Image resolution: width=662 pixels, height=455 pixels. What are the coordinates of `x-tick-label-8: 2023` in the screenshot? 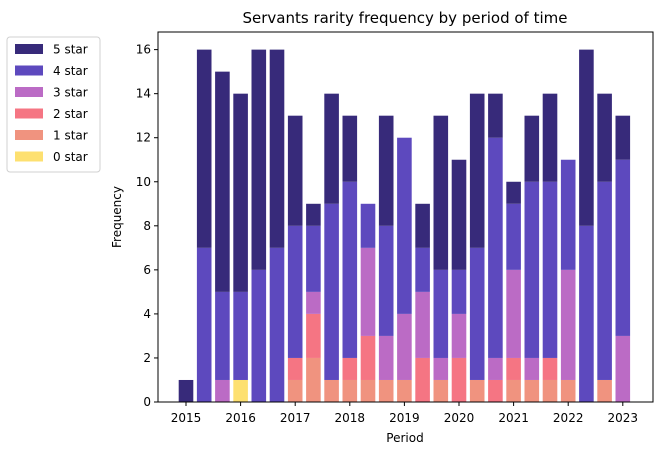 It's located at (623, 418).